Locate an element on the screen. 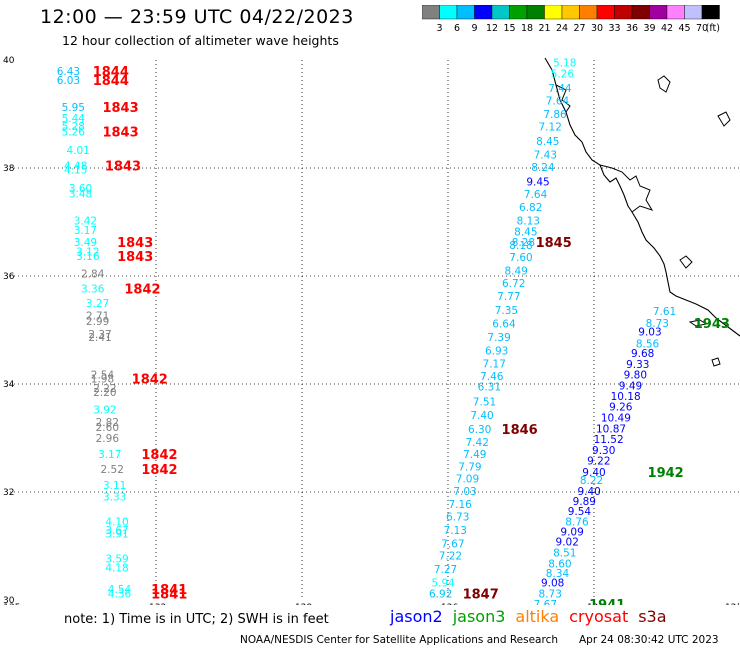  swh-value: 3.92 is located at coordinates (104, 410).